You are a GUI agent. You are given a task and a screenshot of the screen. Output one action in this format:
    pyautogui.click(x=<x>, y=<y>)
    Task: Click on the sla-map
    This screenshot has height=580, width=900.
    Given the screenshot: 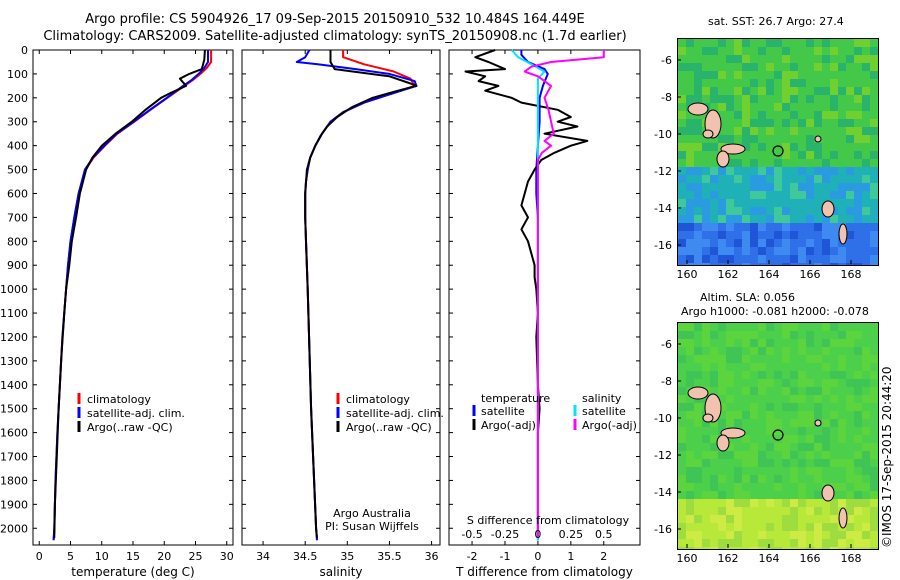 What is the action you would take?
    pyautogui.click(x=778, y=436)
    